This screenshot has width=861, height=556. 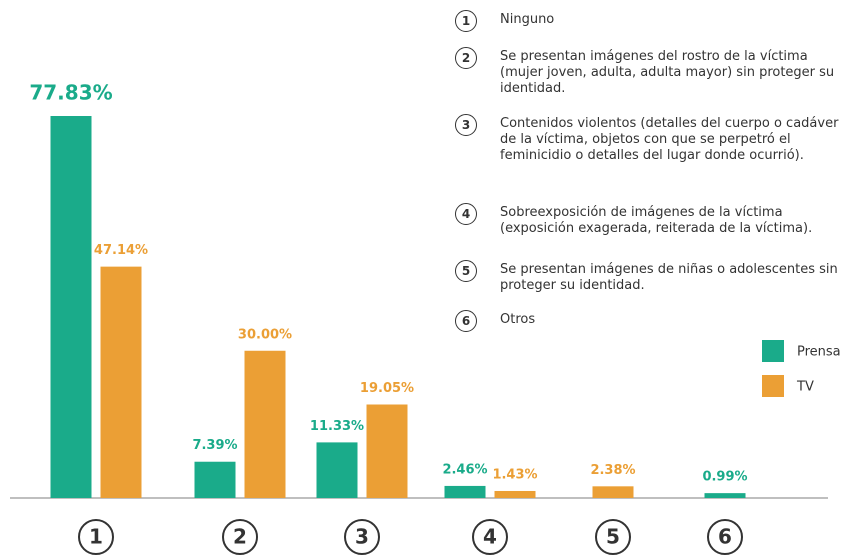 I want to click on value-label: 2.38%, so click(x=612, y=470).